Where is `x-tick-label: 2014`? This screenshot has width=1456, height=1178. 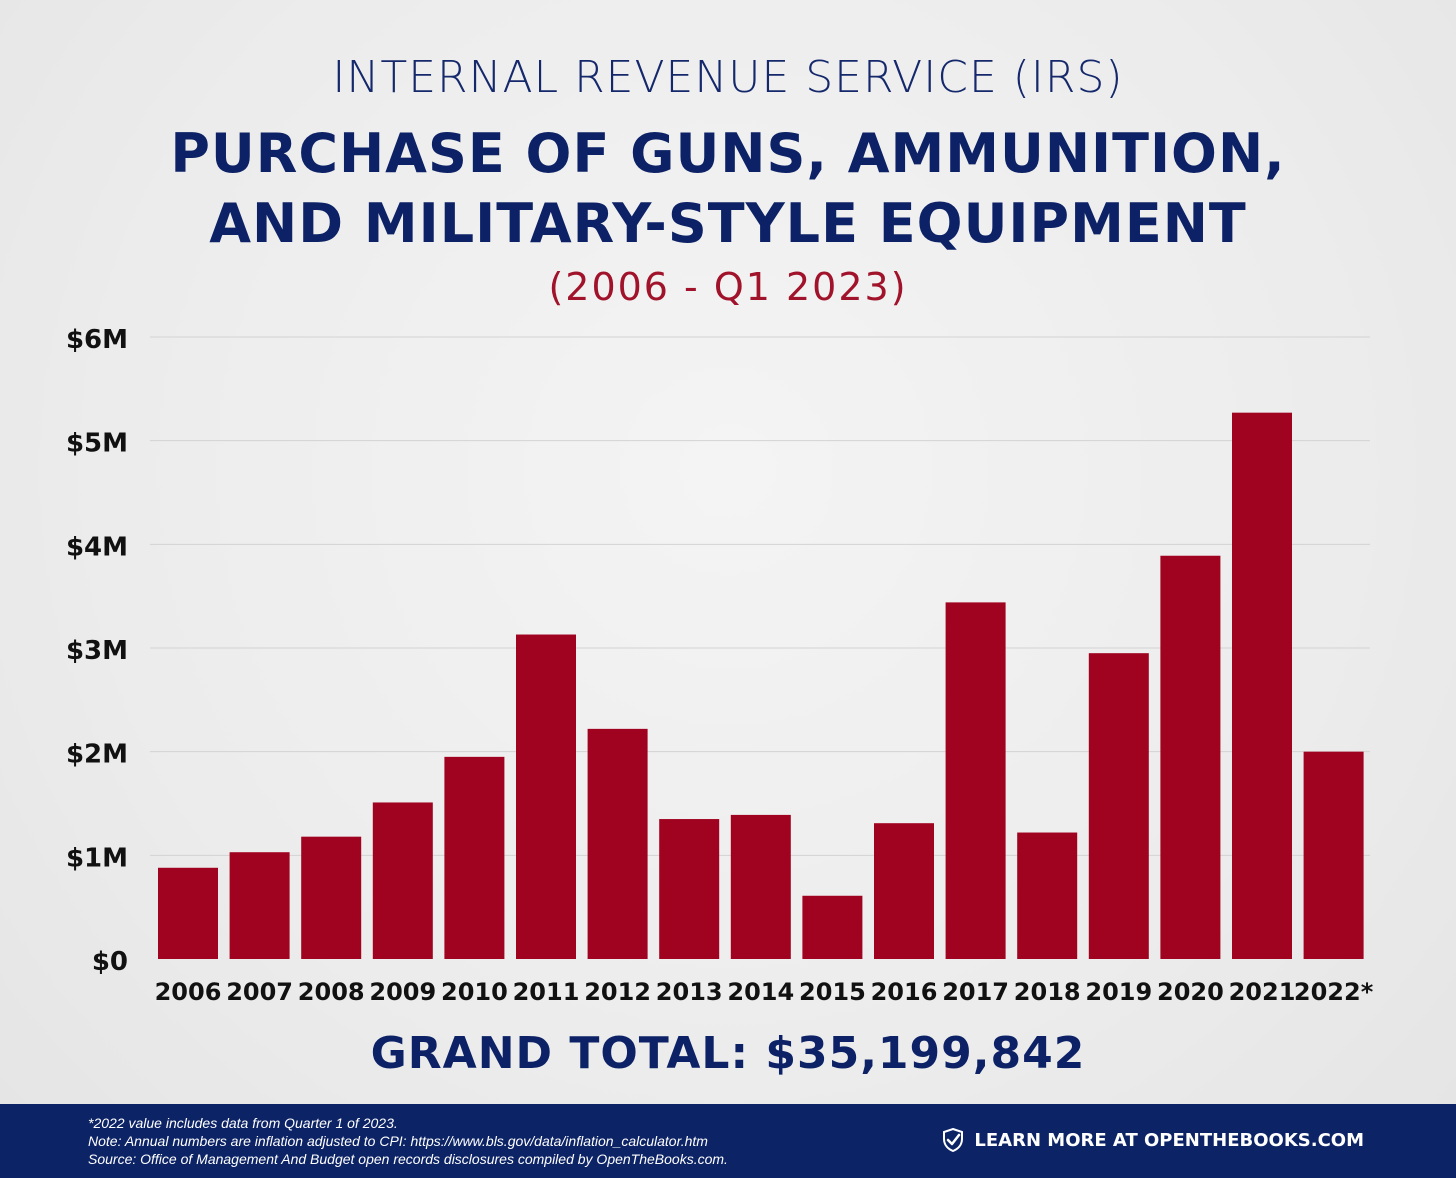
x-tick-label: 2014 is located at coordinates (760, 992).